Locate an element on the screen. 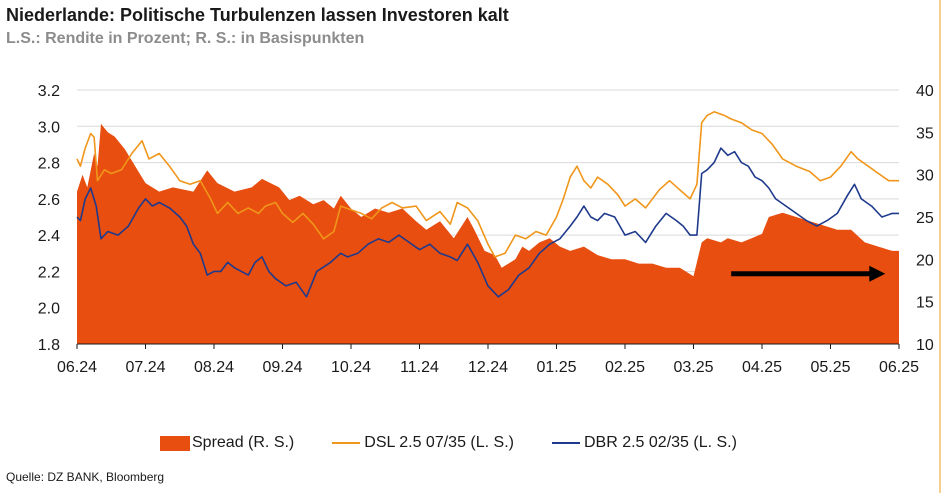  y-right-tick-label: 15 is located at coordinates (925, 303).